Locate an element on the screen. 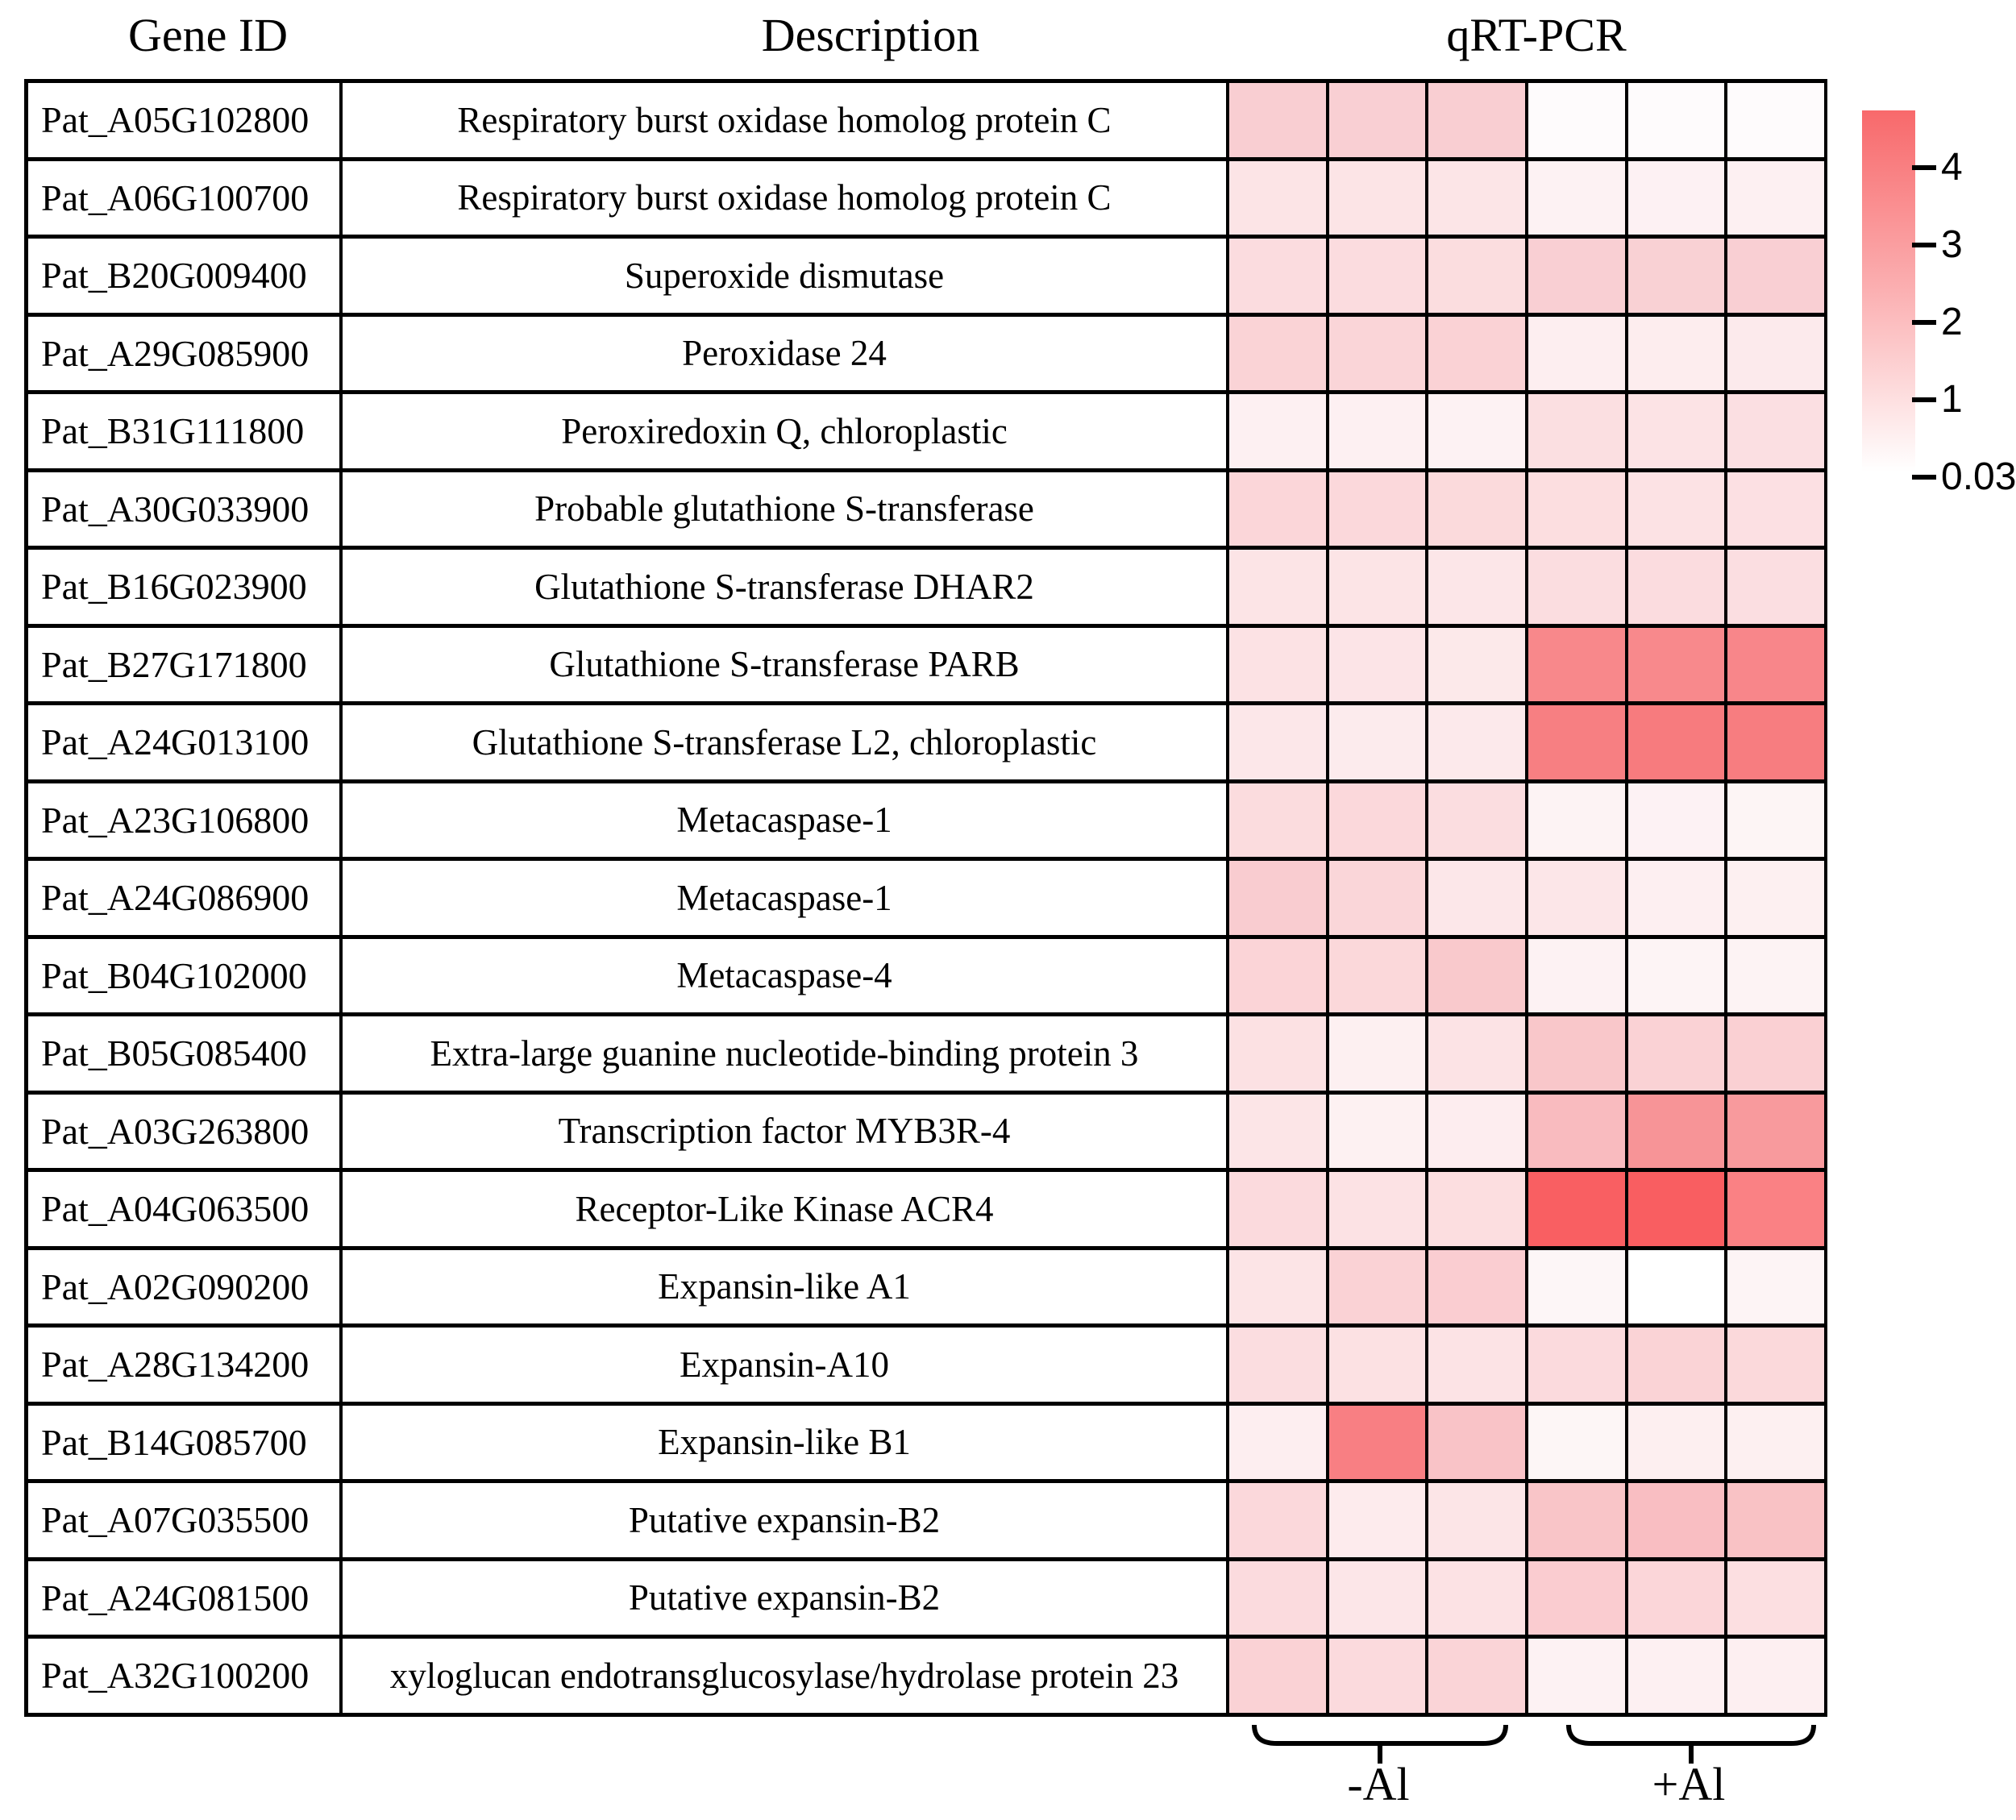 Image resolution: width=2016 pixels, height=1820 pixels. heat-cell-r2c5 is located at coordinates (1677, 200).